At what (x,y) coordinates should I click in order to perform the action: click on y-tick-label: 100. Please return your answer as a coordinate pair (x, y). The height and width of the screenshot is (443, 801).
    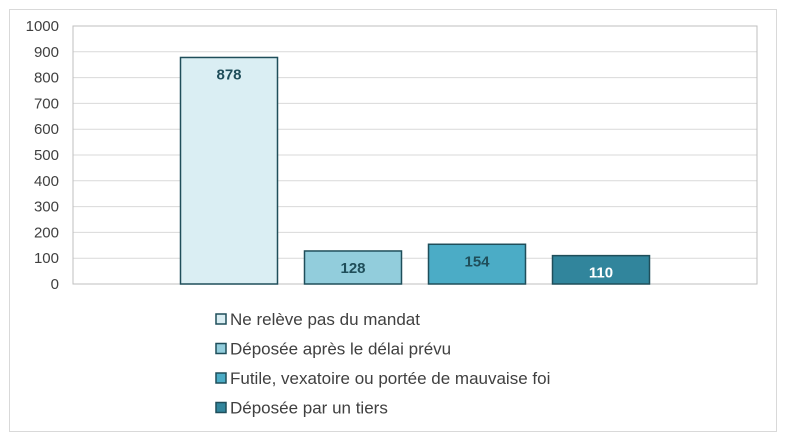
    Looking at the image, I should click on (46, 258).